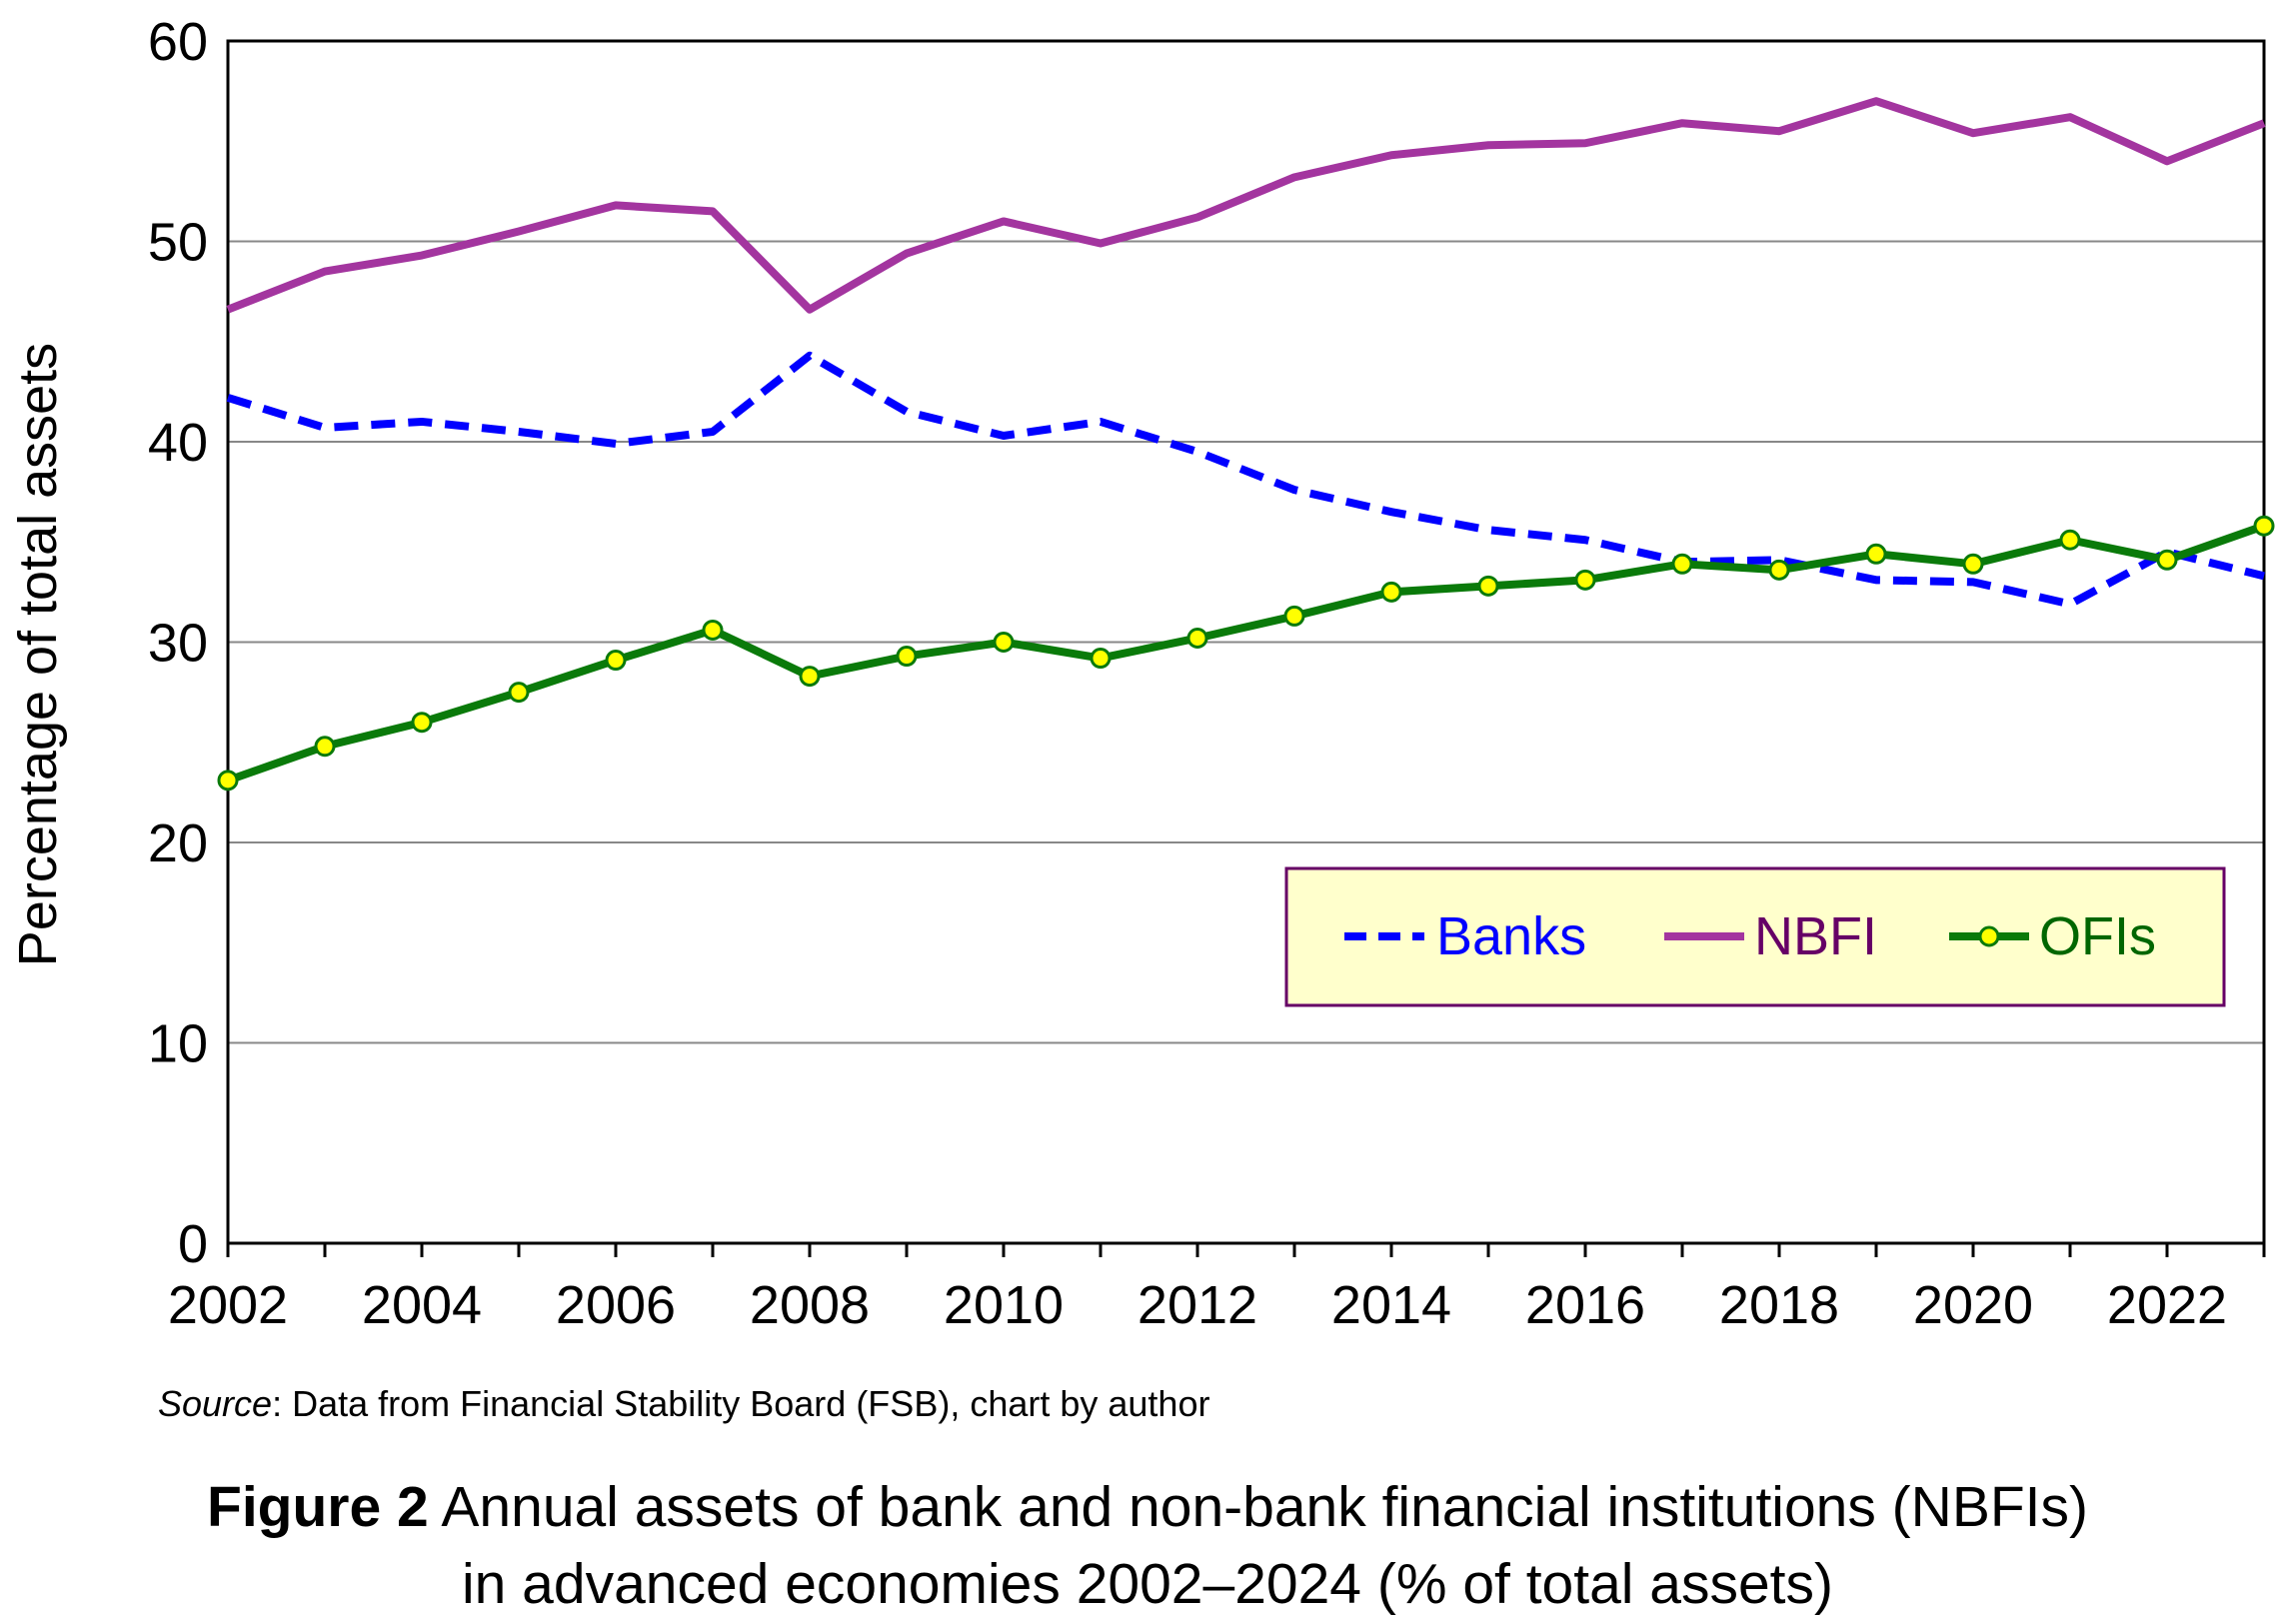  What do you see at coordinates (178, 443) in the screenshot?
I see `y-tick-label: 40` at bounding box center [178, 443].